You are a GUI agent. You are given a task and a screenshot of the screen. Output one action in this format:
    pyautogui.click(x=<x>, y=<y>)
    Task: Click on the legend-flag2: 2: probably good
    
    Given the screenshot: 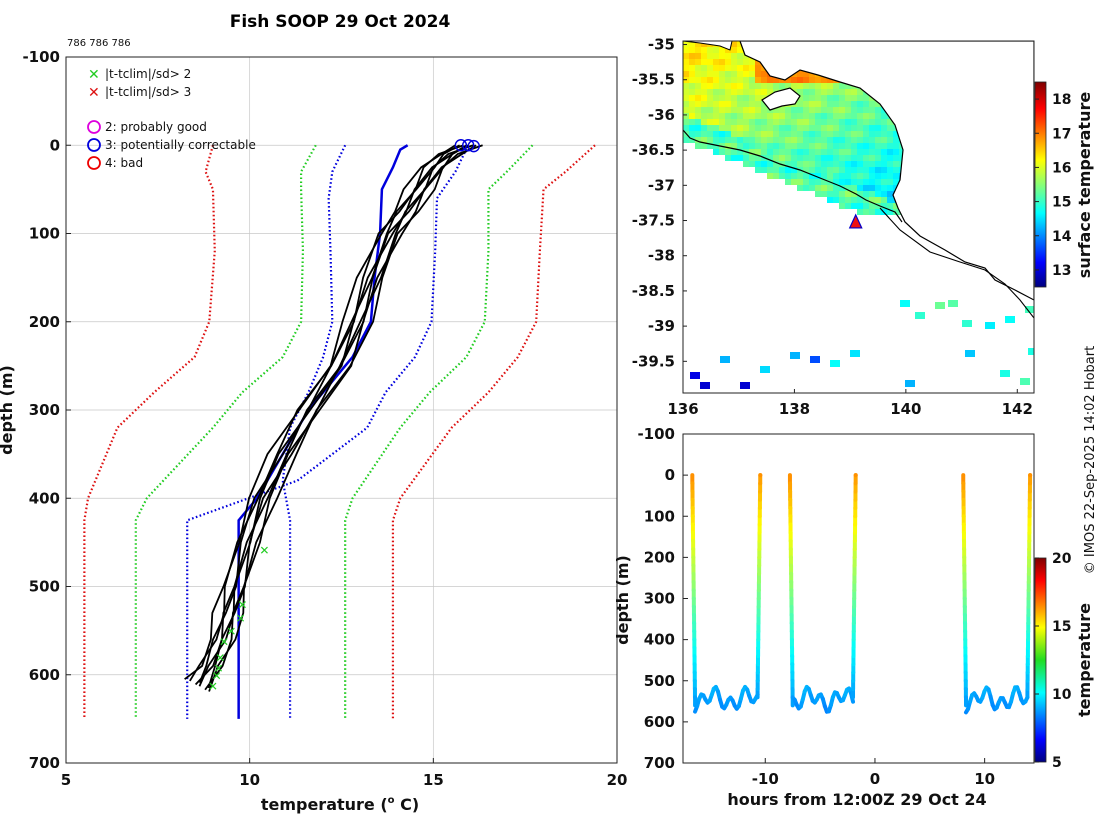 What is the action you would take?
    pyautogui.click(x=147, y=127)
    